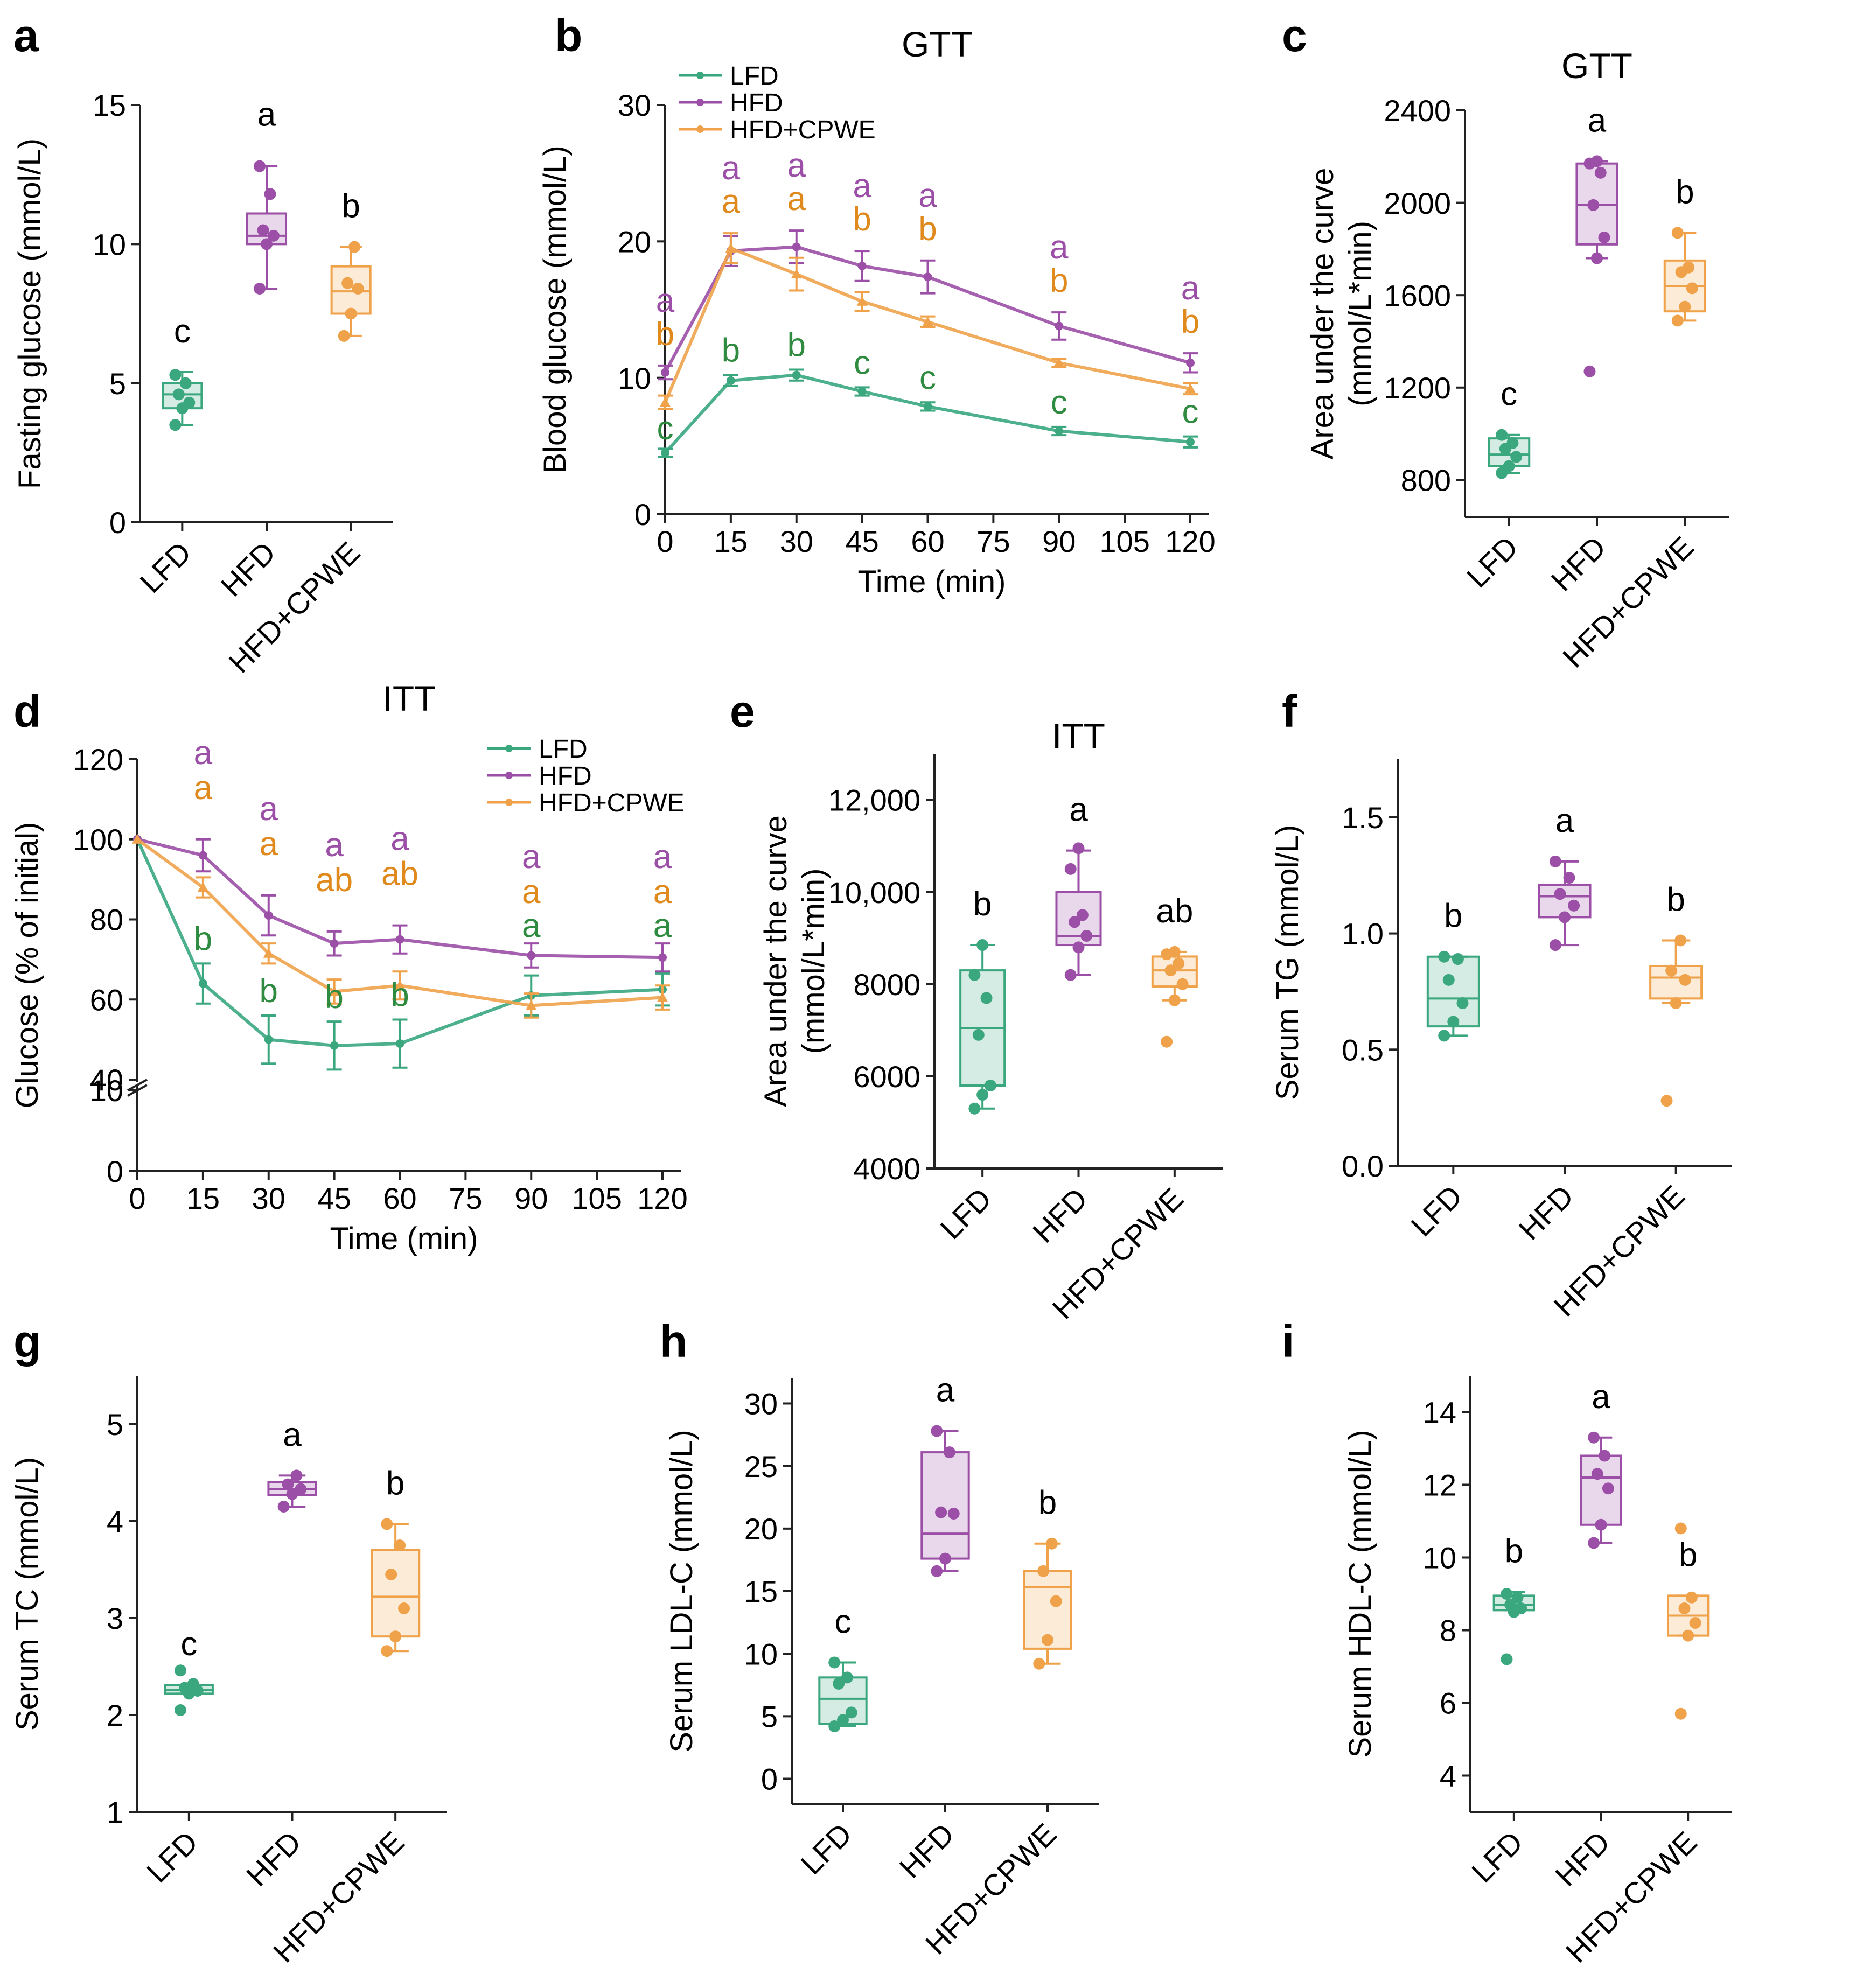 Image resolution: width=1849 pixels, height=1988 pixels. Describe the element at coordinates (1439, 1485) in the screenshot. I see `y-tick-label: 12` at that location.